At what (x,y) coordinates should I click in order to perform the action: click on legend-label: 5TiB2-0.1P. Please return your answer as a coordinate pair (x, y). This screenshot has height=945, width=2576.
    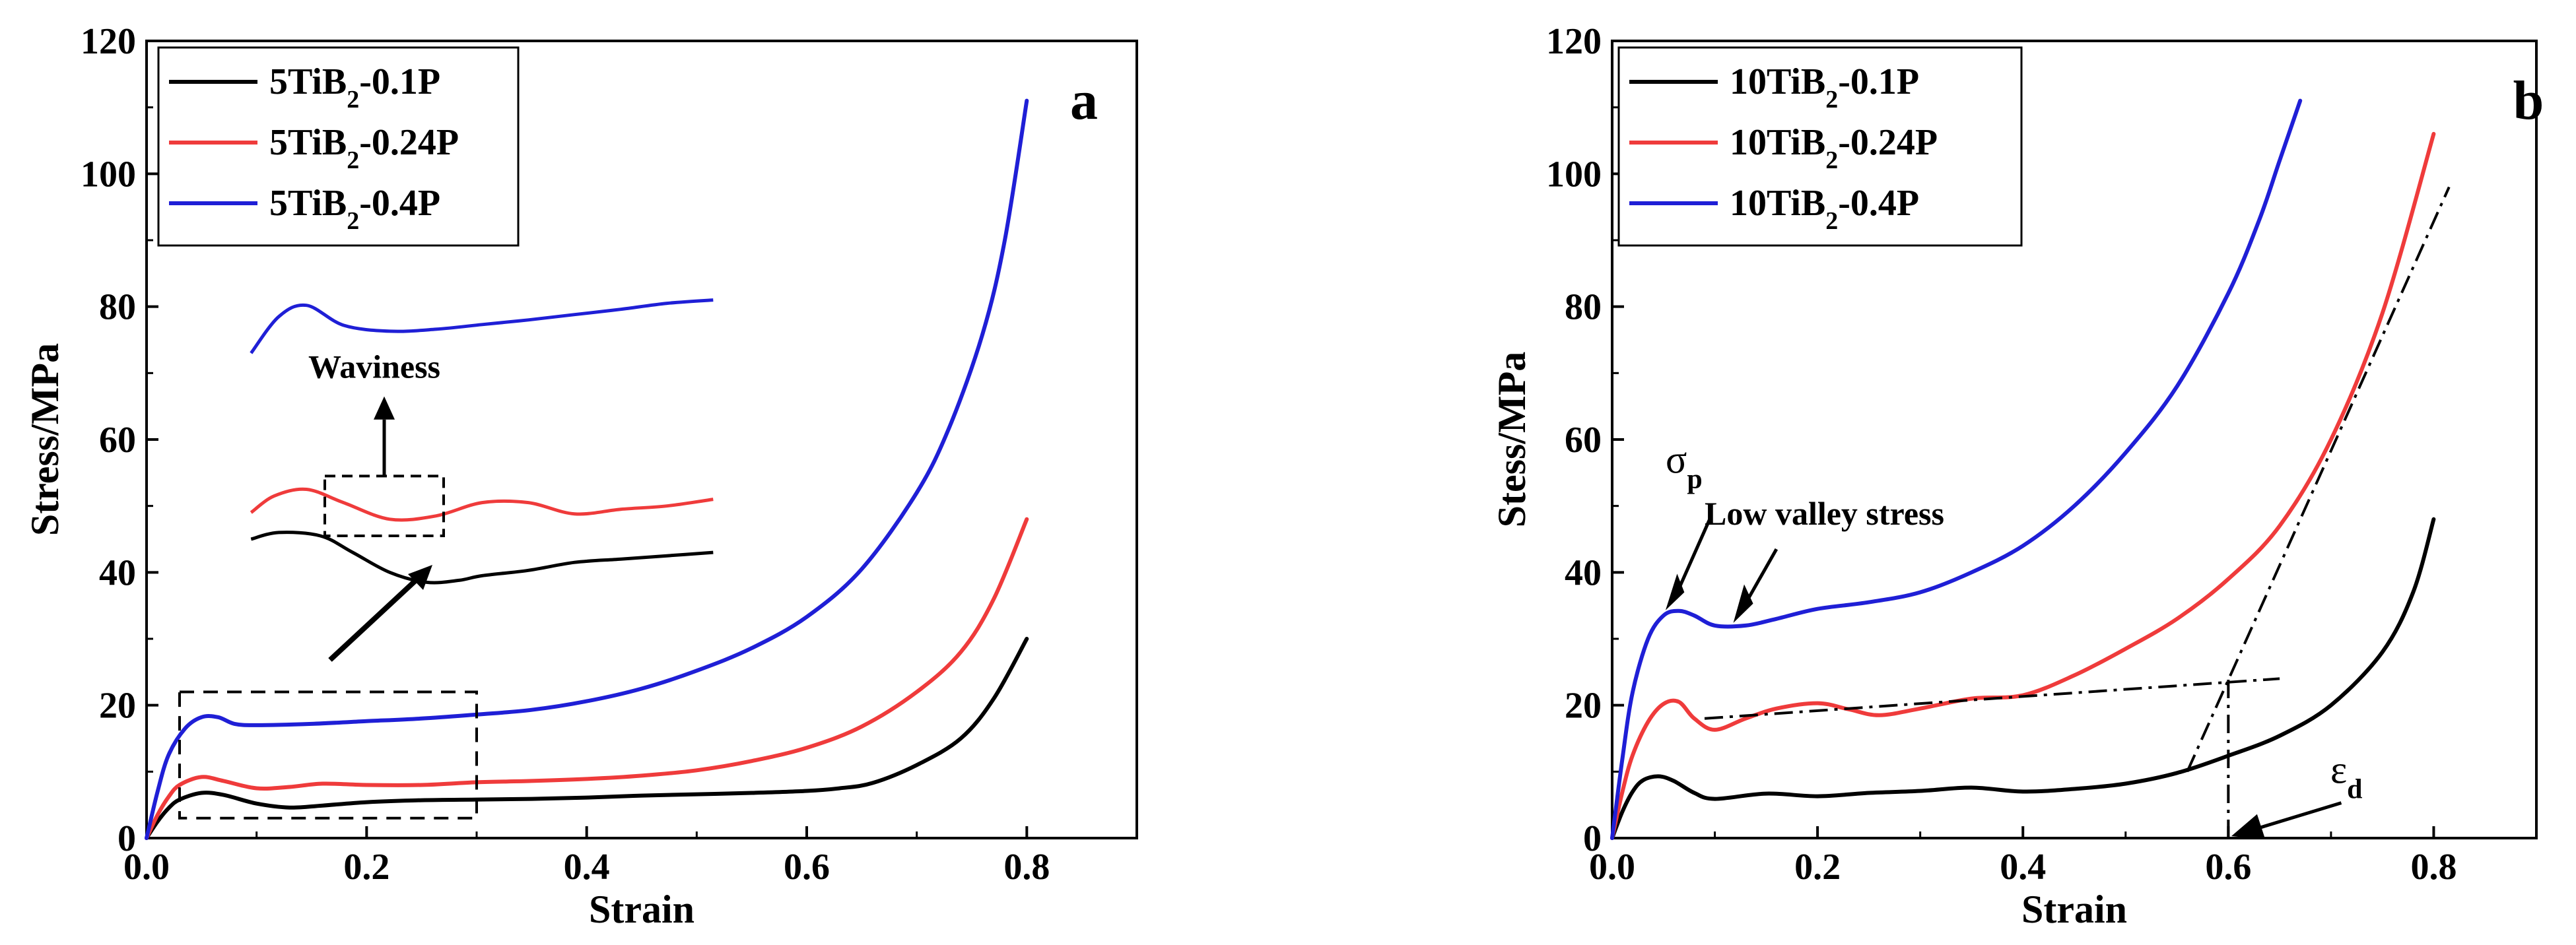
    Looking at the image, I should click on (355, 88).